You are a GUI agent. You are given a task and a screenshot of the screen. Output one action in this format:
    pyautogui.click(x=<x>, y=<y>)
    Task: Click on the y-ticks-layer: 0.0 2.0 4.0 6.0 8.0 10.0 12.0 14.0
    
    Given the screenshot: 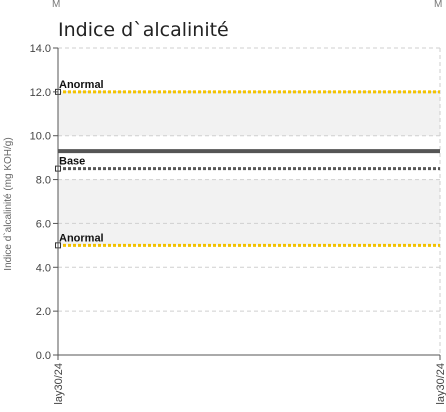 What is the action you would take?
    pyautogui.click(x=40, y=202)
    